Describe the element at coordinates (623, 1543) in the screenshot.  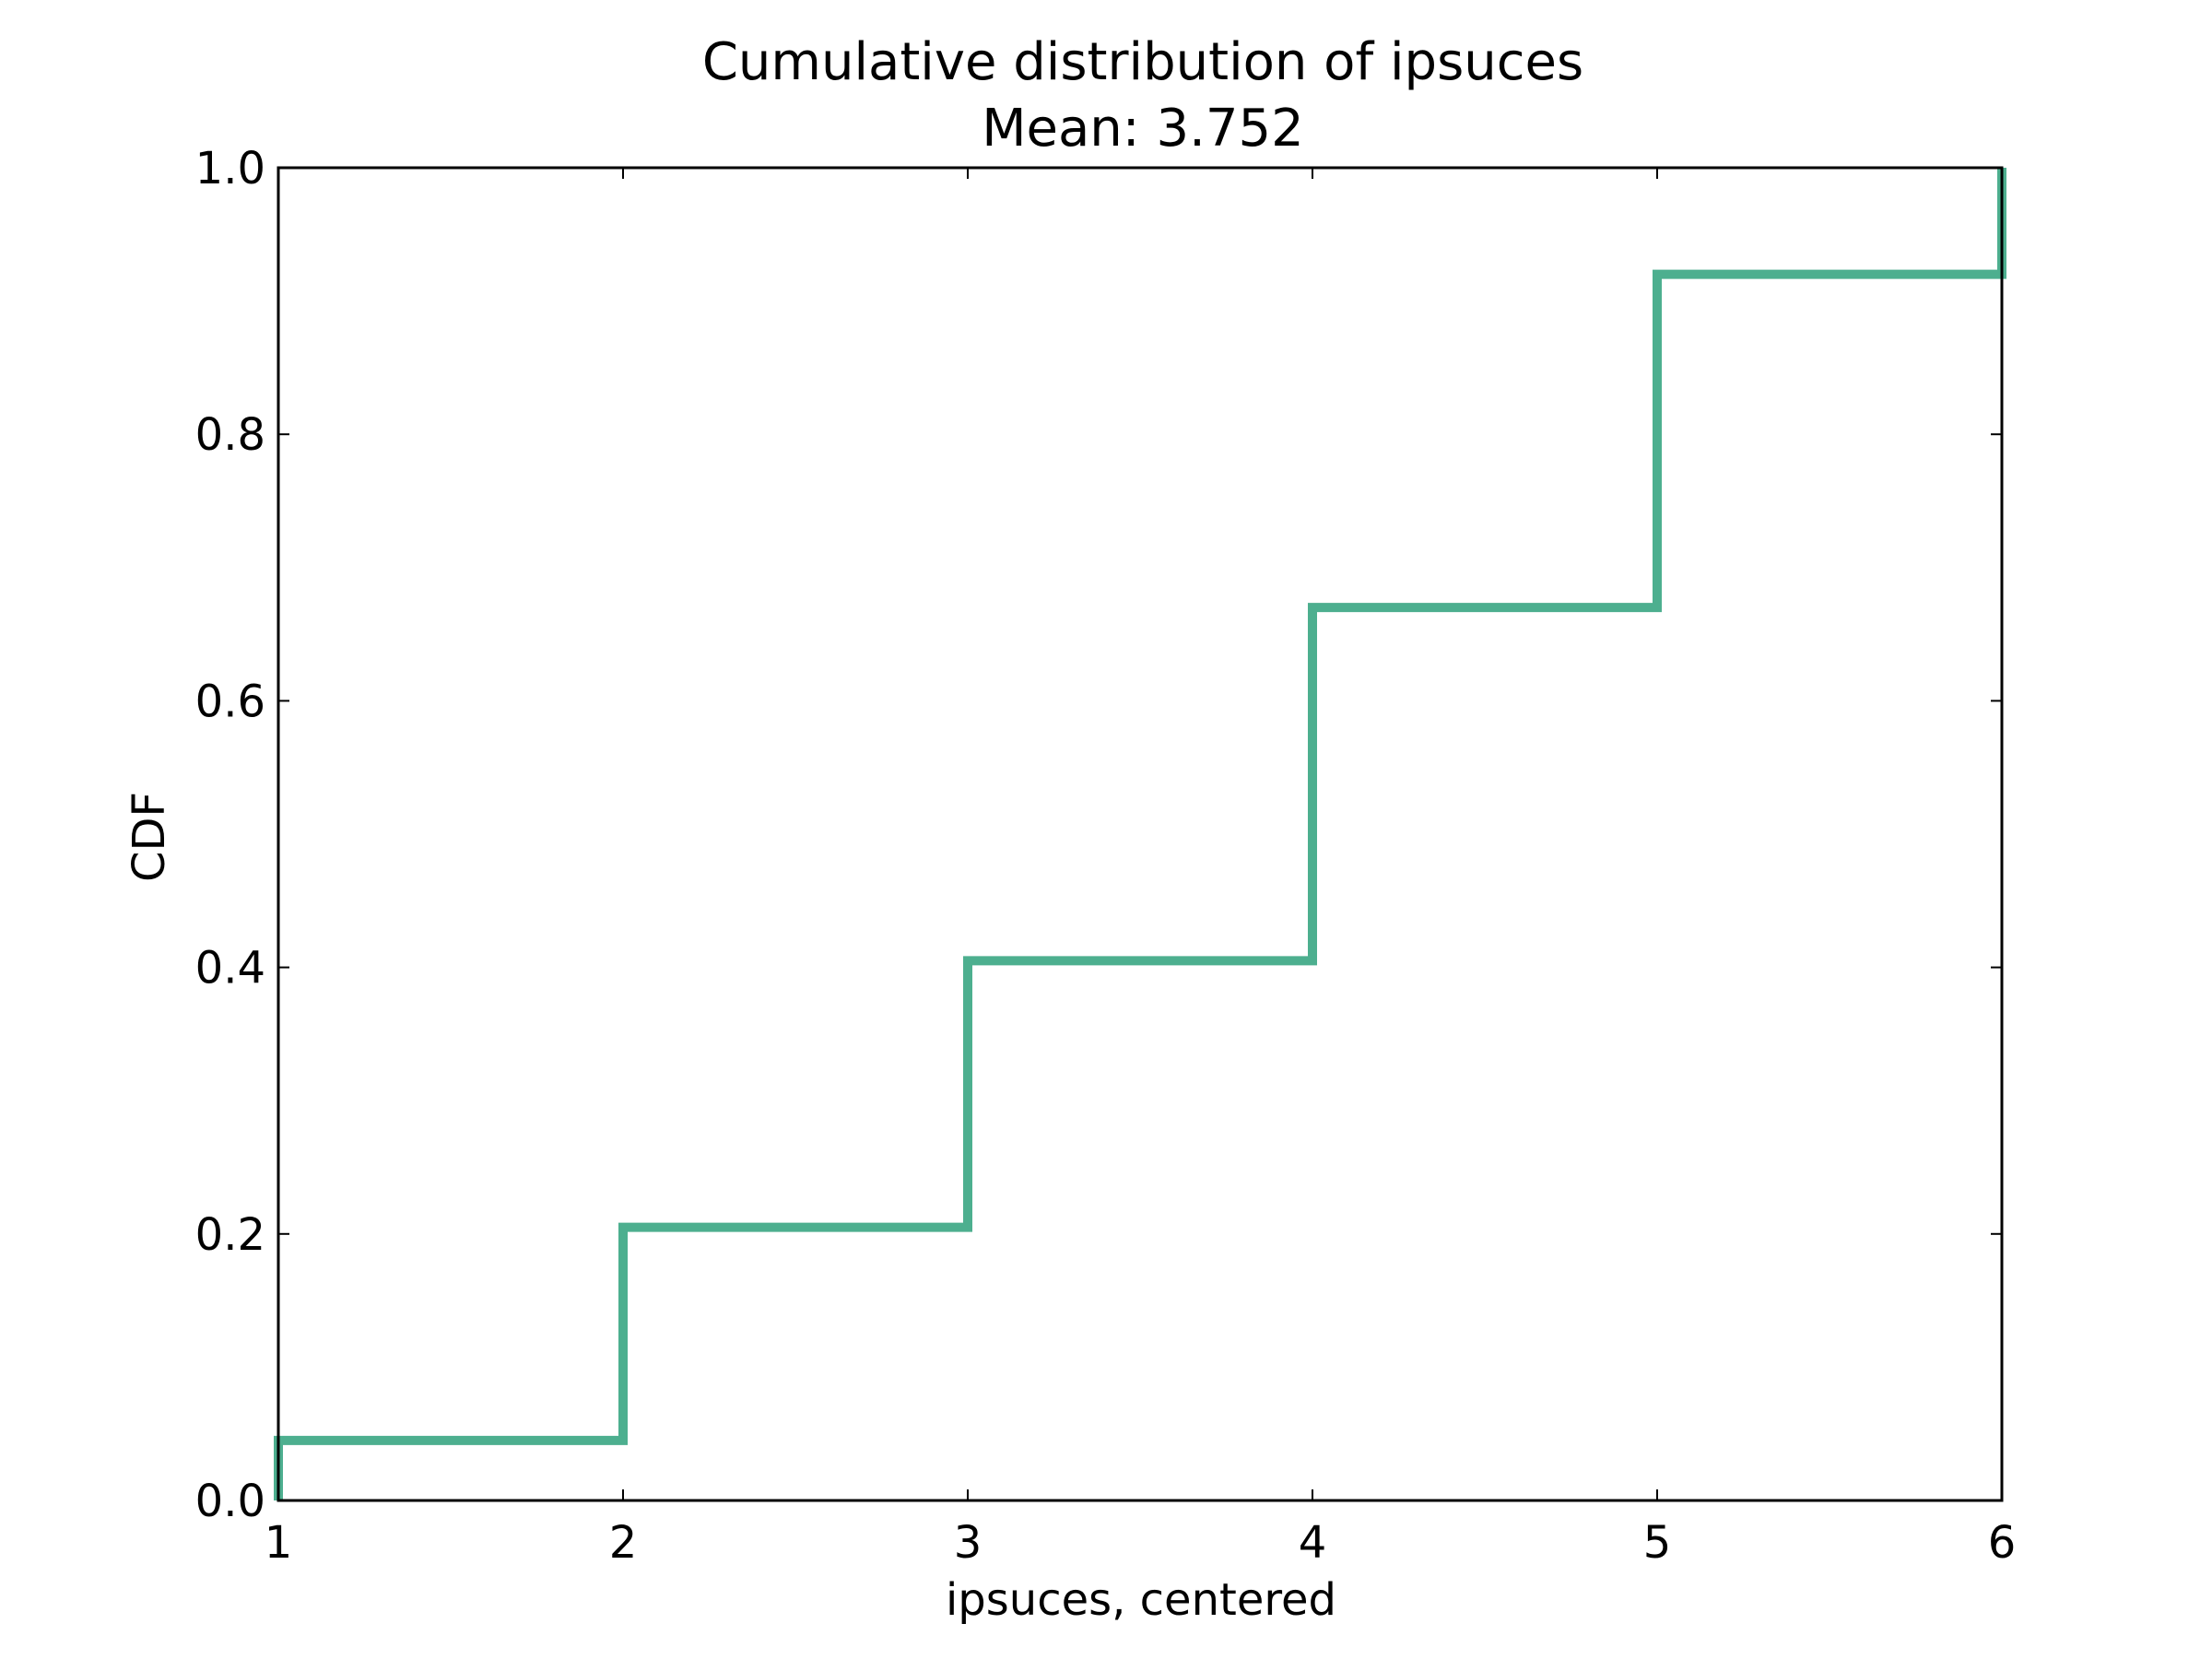
I see `x-tick-label-1: 2` at that location.